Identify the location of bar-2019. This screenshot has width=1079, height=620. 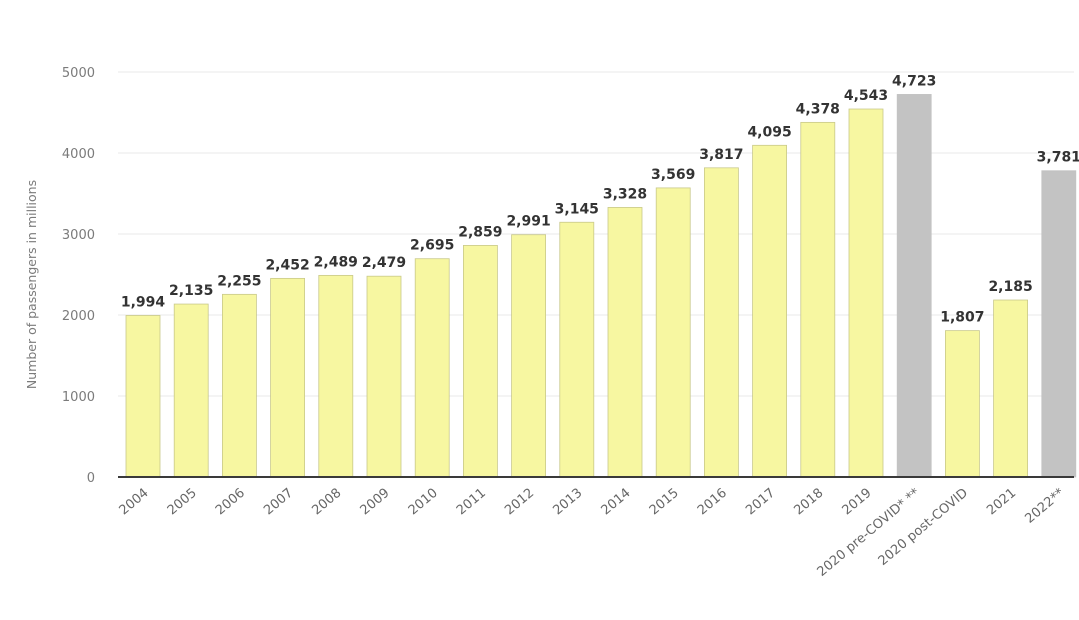
(866, 293).